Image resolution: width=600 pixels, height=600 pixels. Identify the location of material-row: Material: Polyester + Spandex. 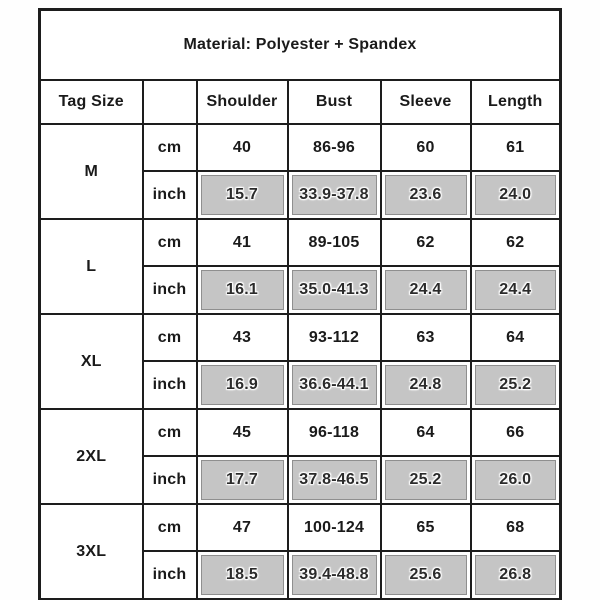
(300, 44).